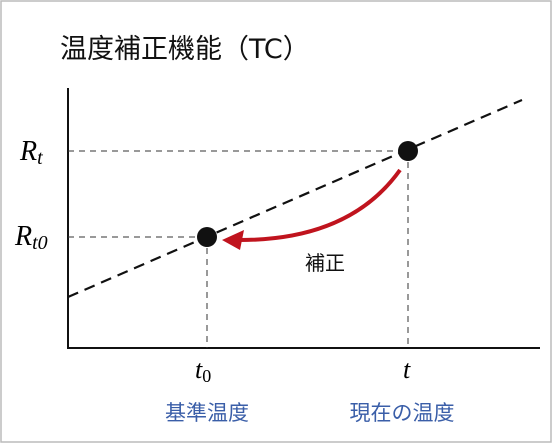  I want to click on arrow-head, so click(233, 240).